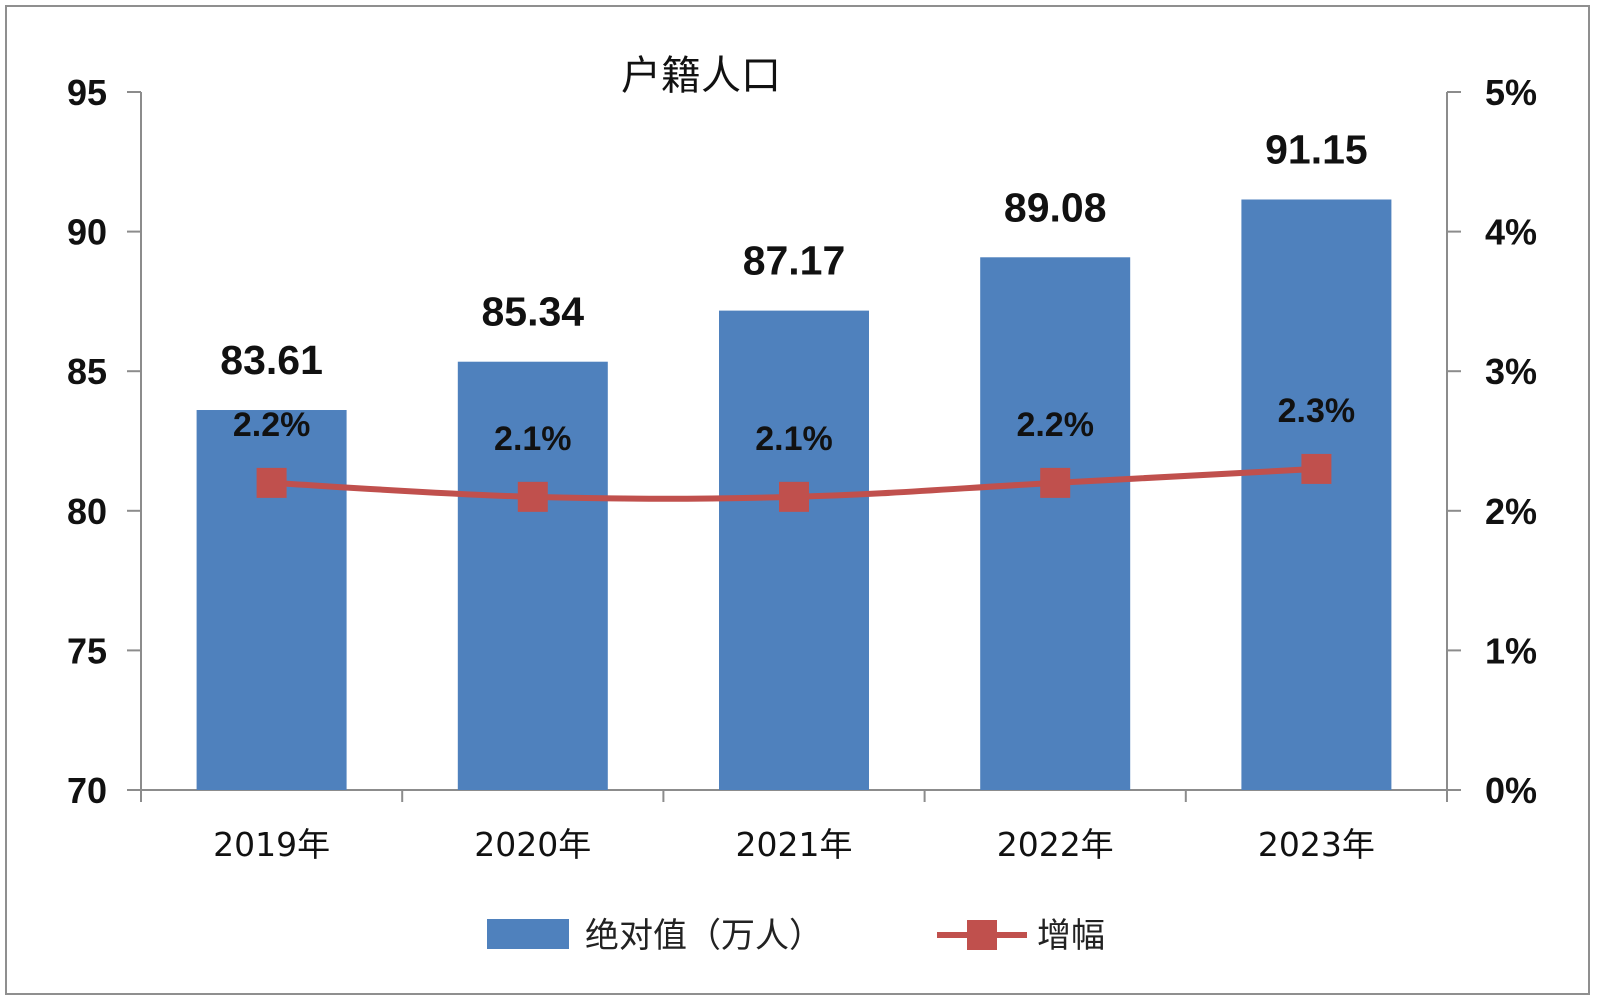 The width and height of the screenshot is (1597, 1001). I want to click on y-left-tick-label: 80, so click(87, 511).